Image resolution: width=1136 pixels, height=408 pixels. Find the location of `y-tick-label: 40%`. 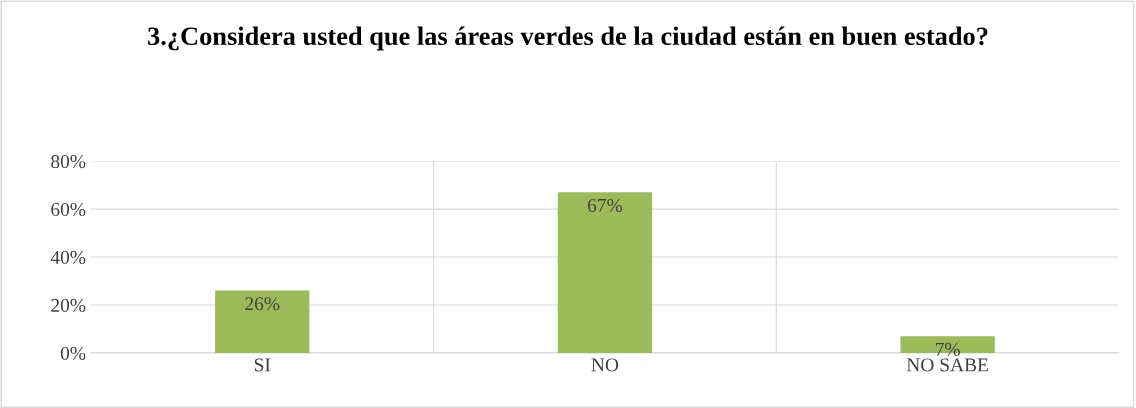

y-tick-label: 40% is located at coordinates (68, 257).